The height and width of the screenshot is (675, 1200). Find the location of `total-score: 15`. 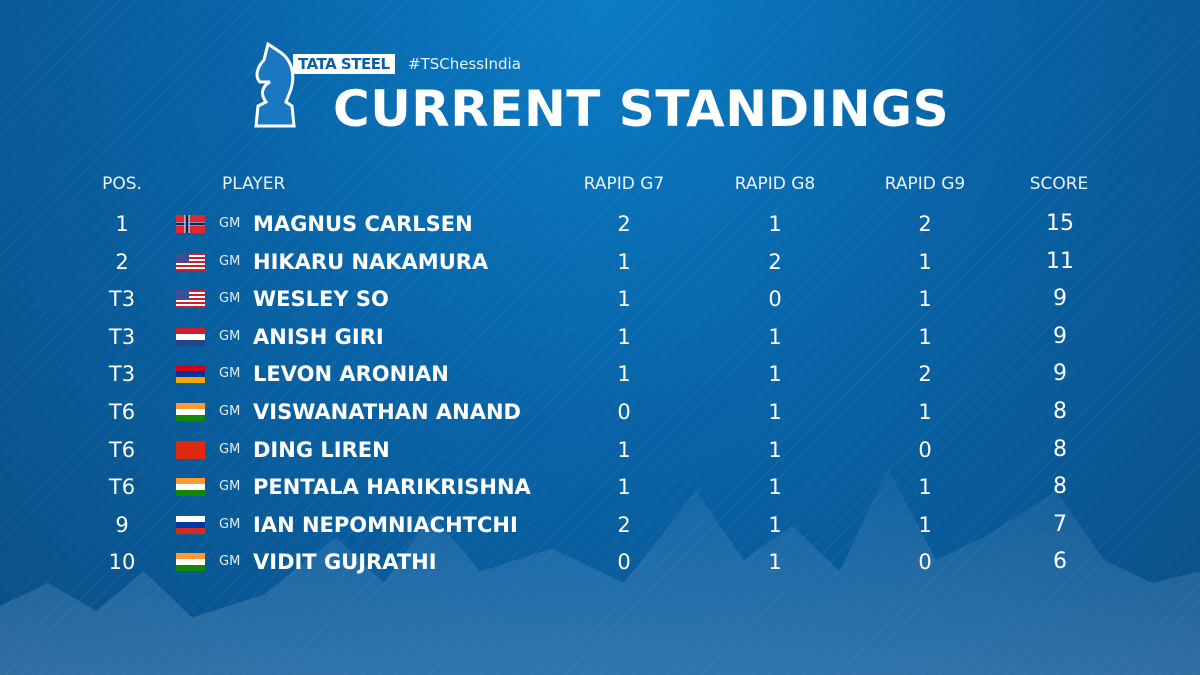

total-score: 15 is located at coordinates (1060, 223).